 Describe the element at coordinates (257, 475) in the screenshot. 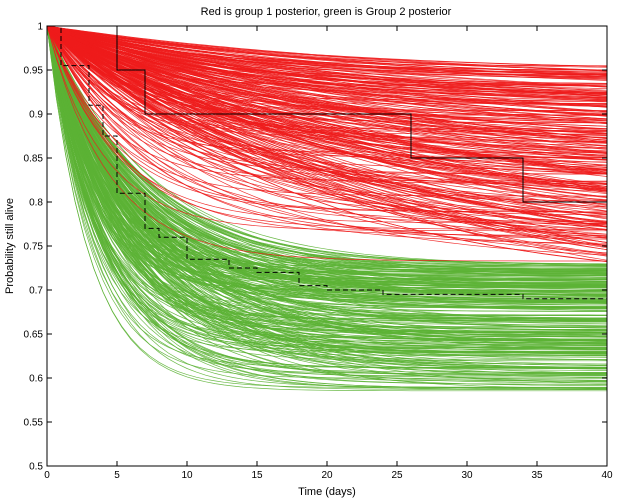

I see `x-tick-label: 15` at that location.